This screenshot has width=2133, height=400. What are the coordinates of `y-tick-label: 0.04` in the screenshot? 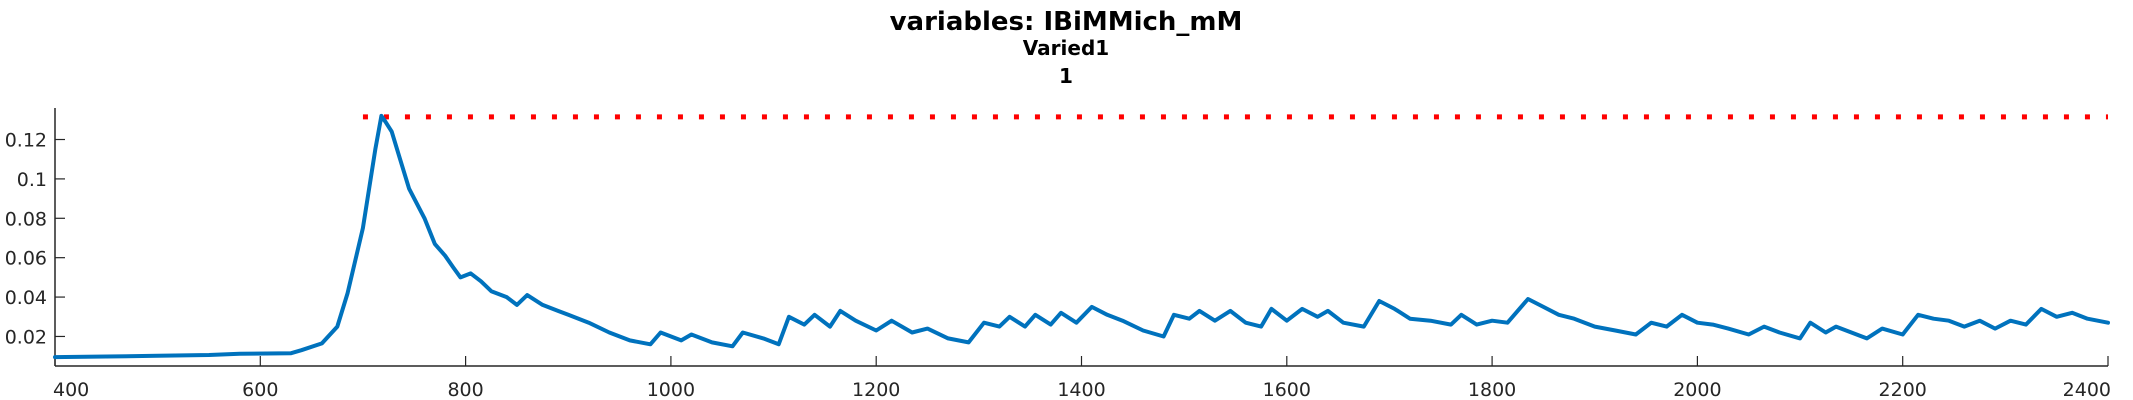 It's located at (26, 298).